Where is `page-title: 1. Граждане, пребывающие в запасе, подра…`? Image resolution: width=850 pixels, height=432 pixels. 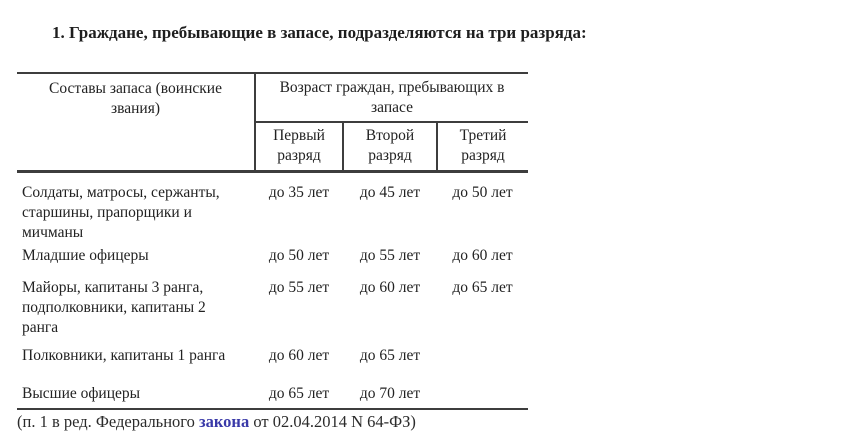
page-title: 1. Граждане, пребывающие в запасе, подра… is located at coordinates (319, 32).